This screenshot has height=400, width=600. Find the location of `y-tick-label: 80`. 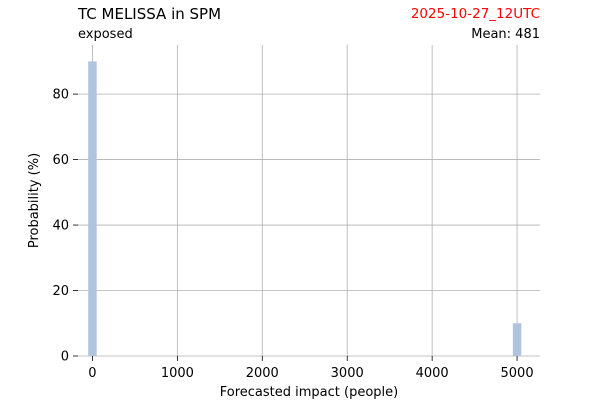

y-tick-label: 80 is located at coordinates (60, 95).